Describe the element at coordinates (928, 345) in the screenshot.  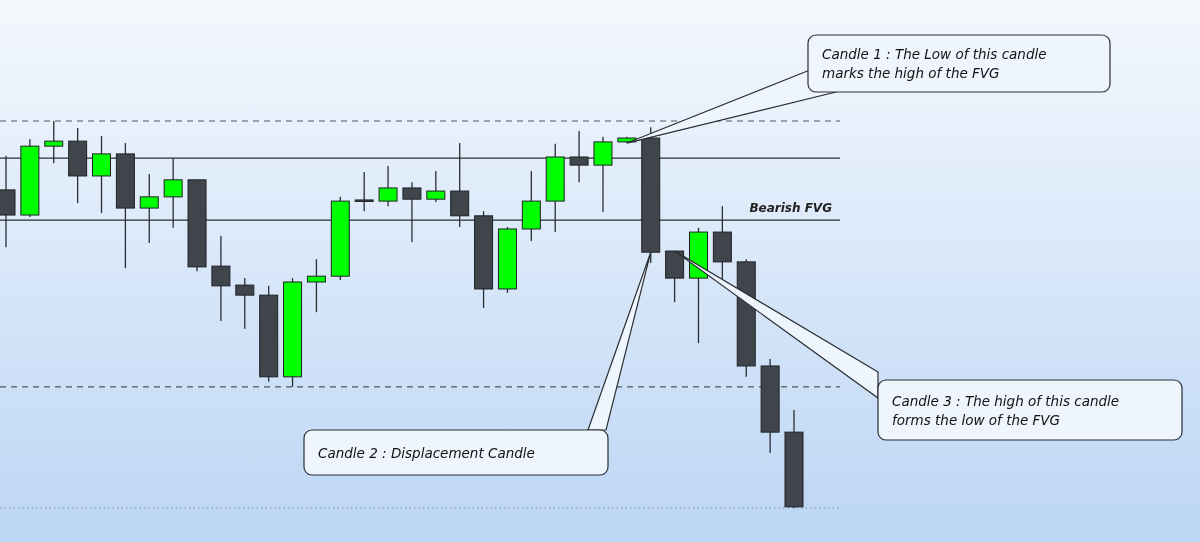
I see `callout-box: Candle 3 : The high of this candle forms the low of the FVG` at that location.